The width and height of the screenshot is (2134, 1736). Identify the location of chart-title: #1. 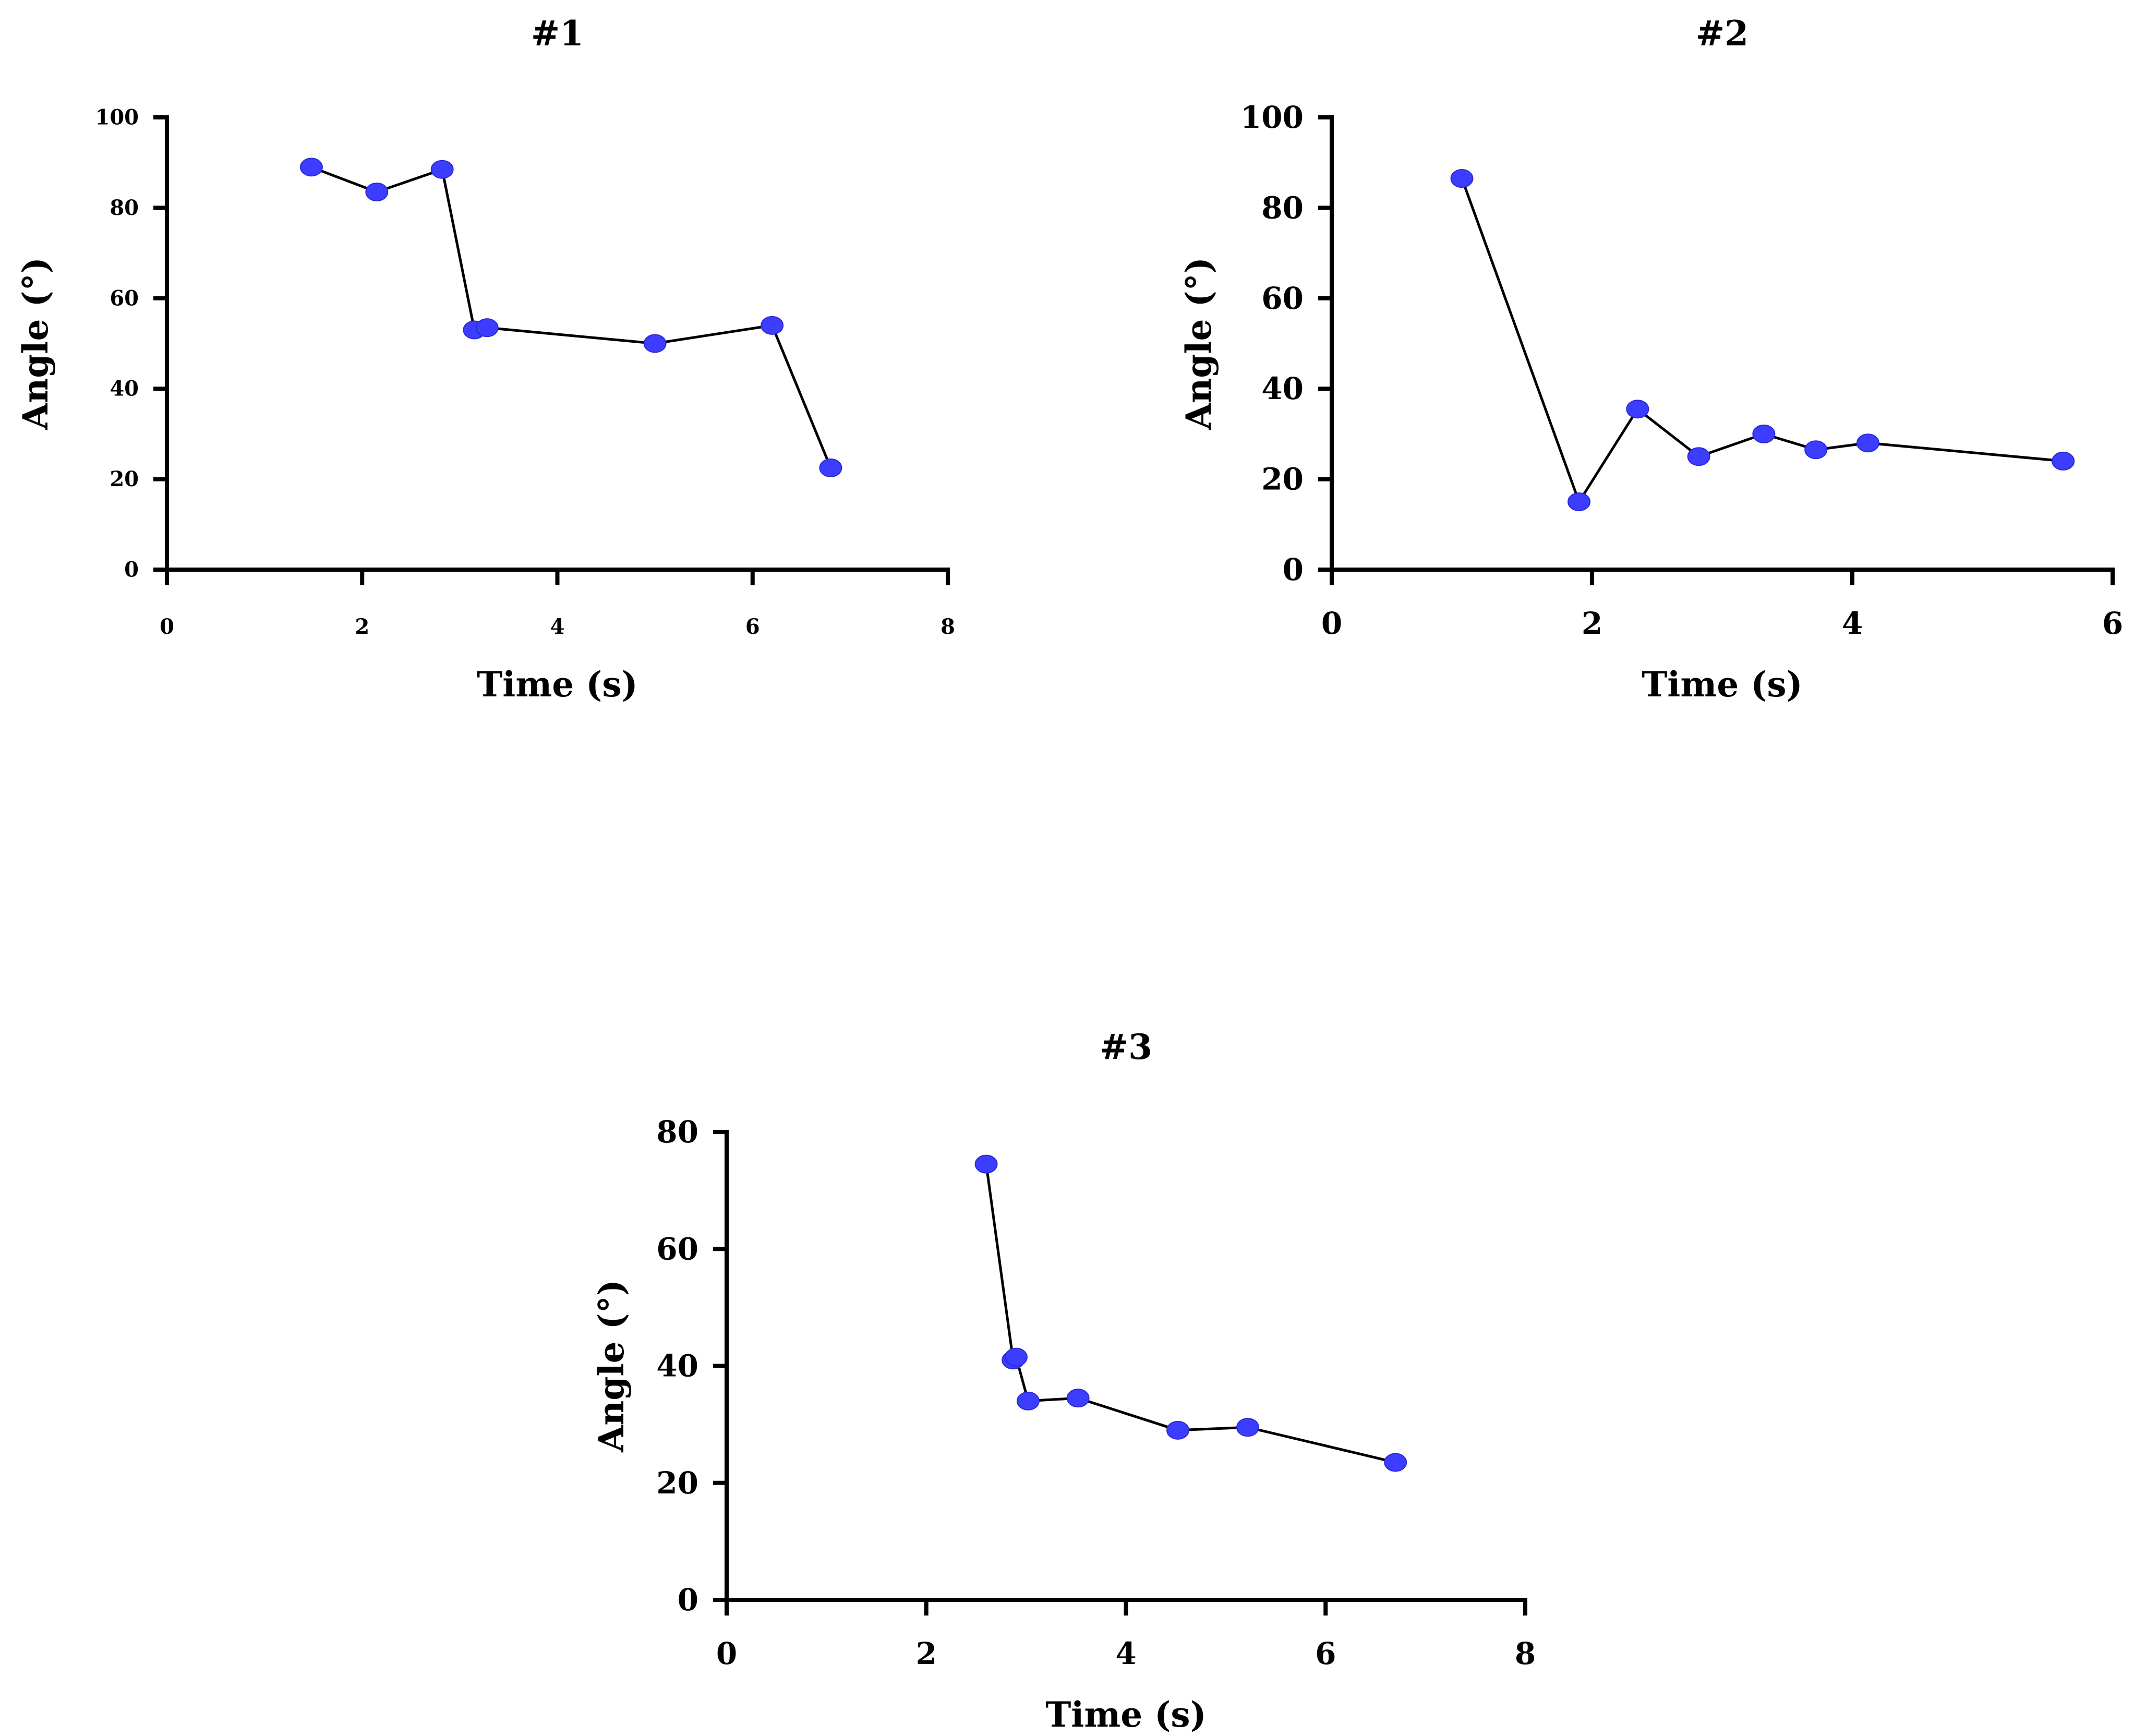
(557, 33).